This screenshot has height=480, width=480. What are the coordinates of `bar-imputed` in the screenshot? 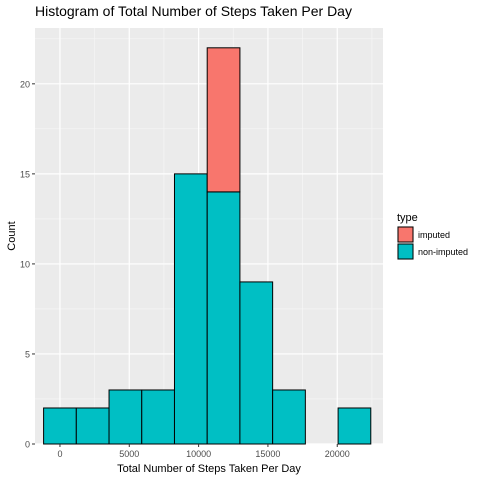 It's located at (223, 120).